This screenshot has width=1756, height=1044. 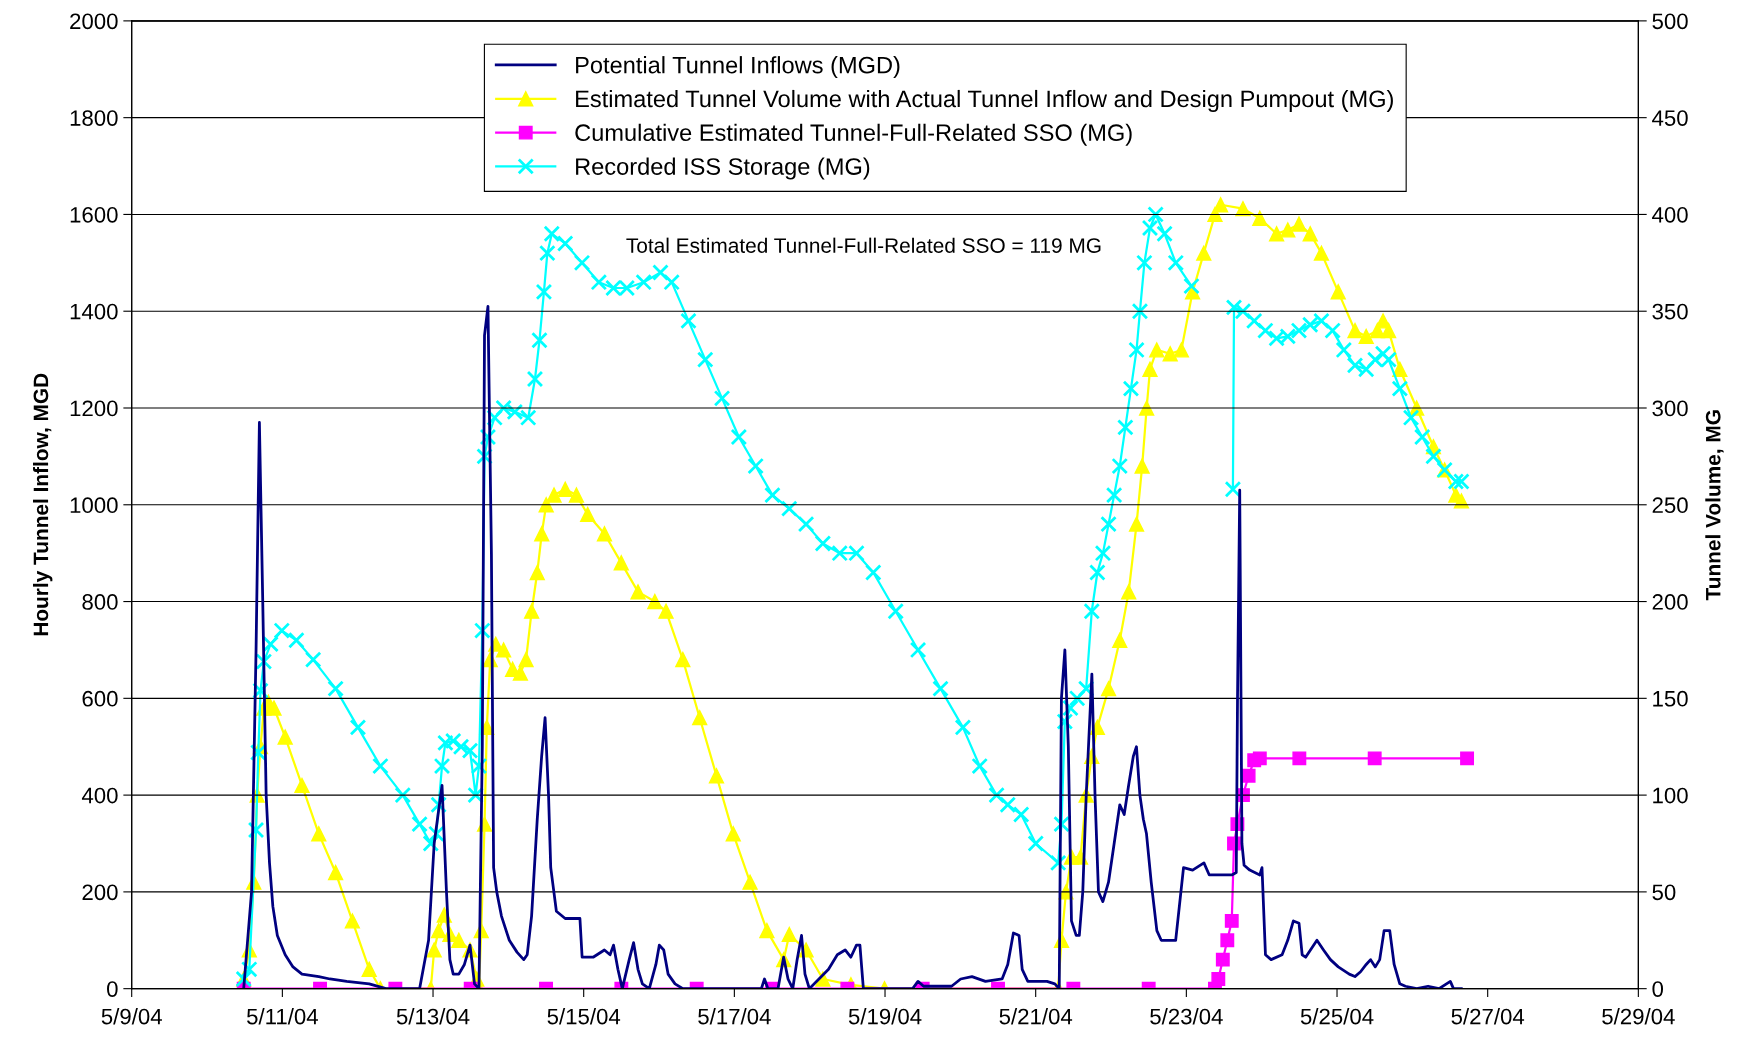 I want to click on y-tick-label: 600, so click(x=100, y=698).